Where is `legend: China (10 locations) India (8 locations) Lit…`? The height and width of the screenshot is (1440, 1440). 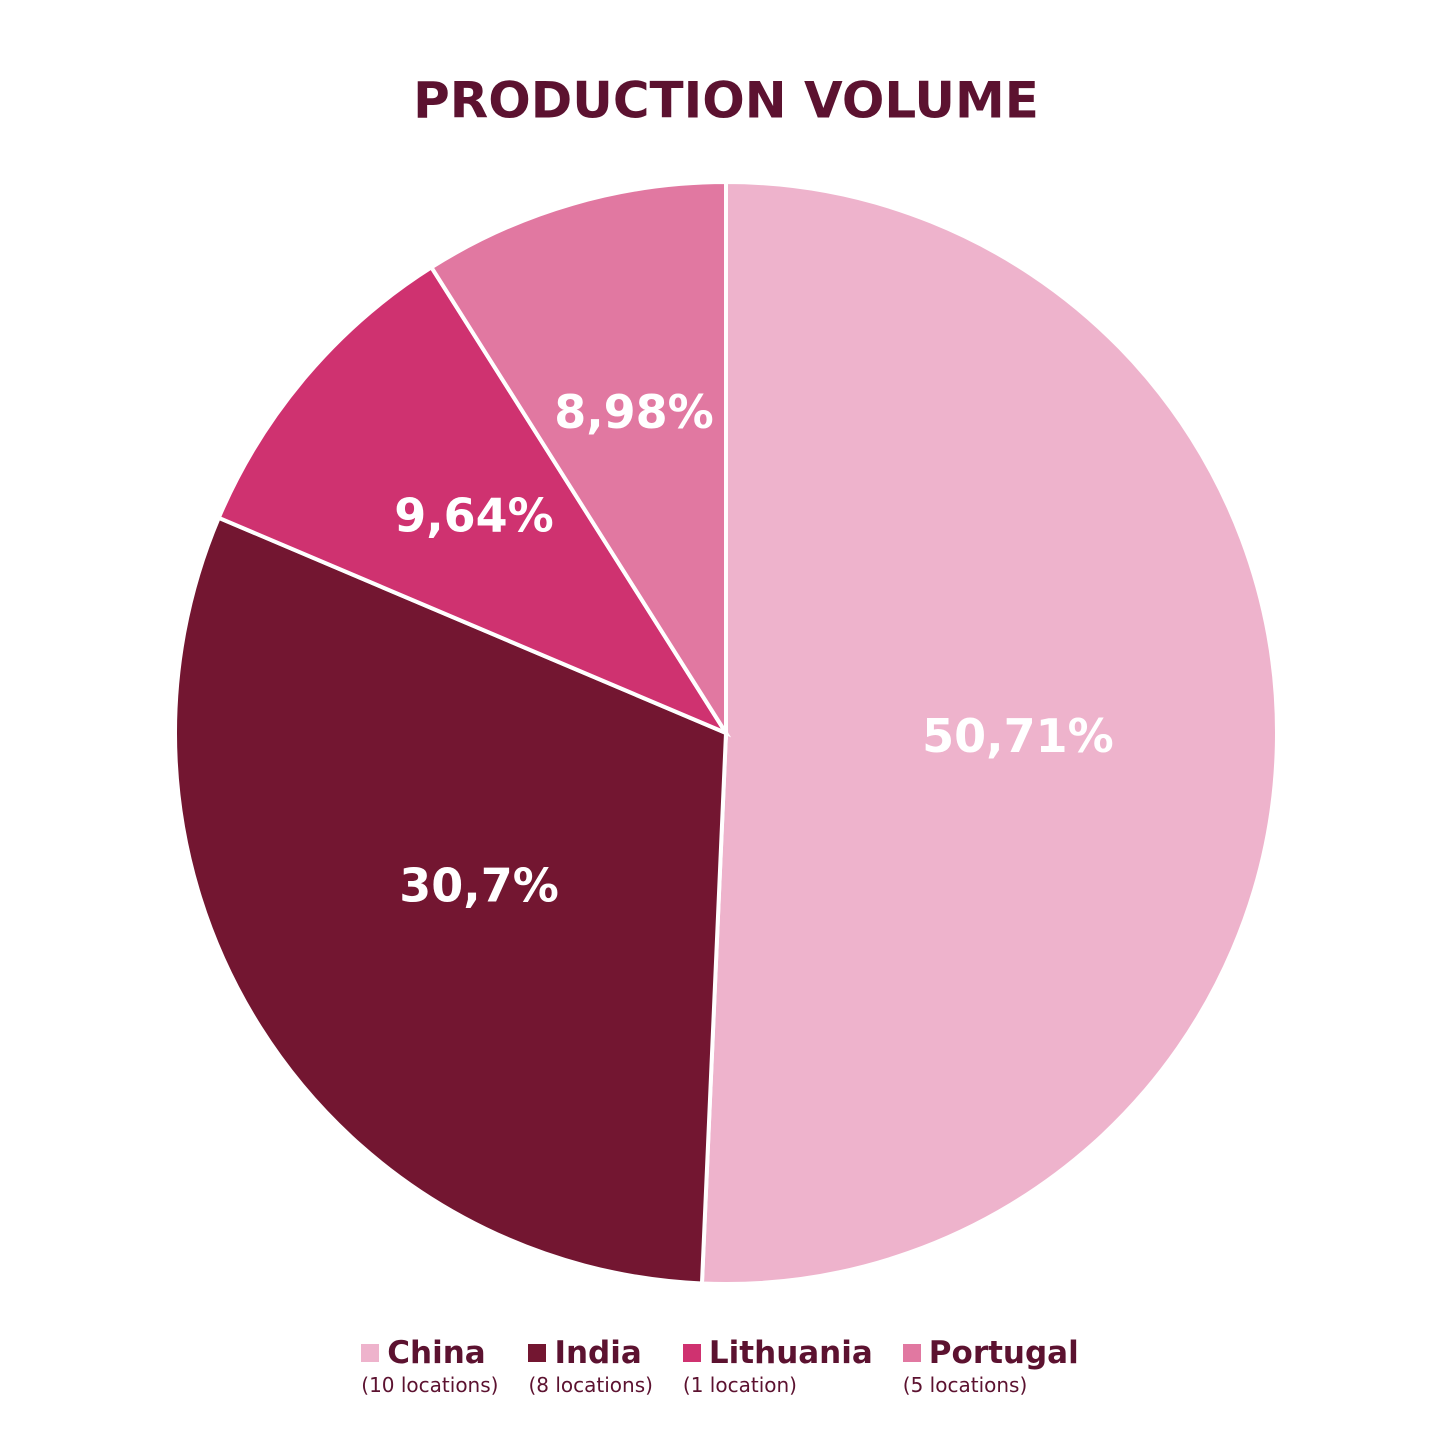
legend: China (10 locations) India (8 locations) Lit… is located at coordinates (720, 1366).